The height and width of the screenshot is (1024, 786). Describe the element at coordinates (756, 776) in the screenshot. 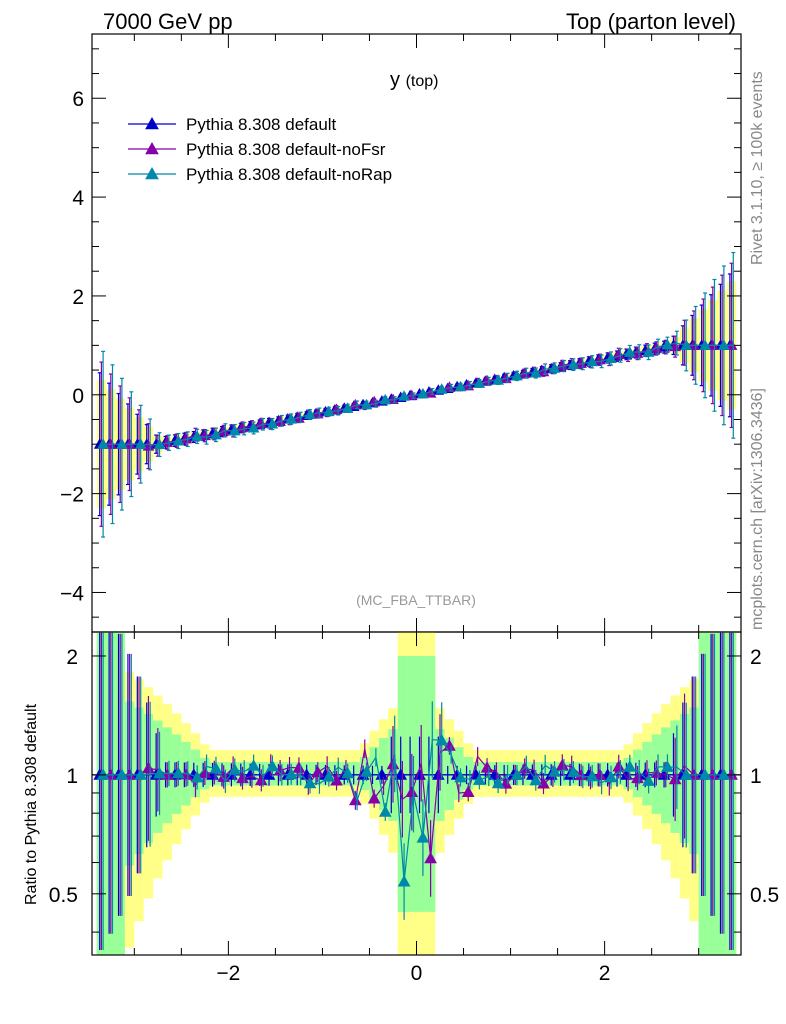

I see `ratio-ytick-label-right: 1` at that location.